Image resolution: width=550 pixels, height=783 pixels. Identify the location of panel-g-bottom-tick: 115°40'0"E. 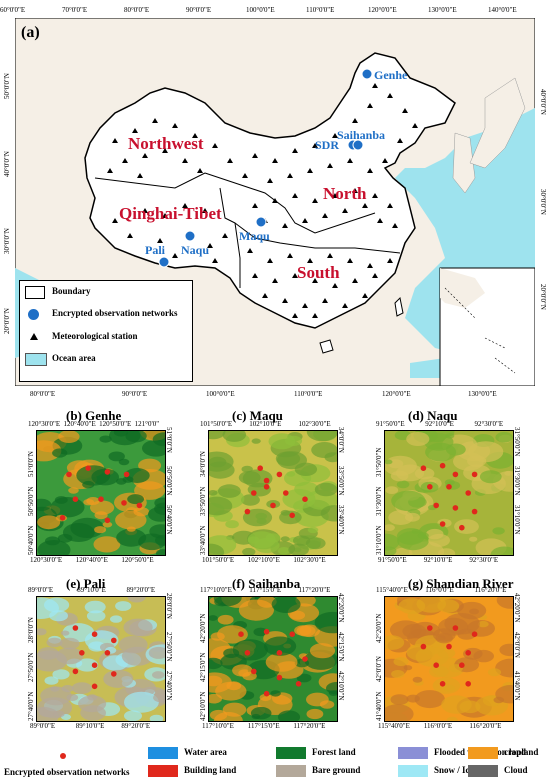
(394, 726).